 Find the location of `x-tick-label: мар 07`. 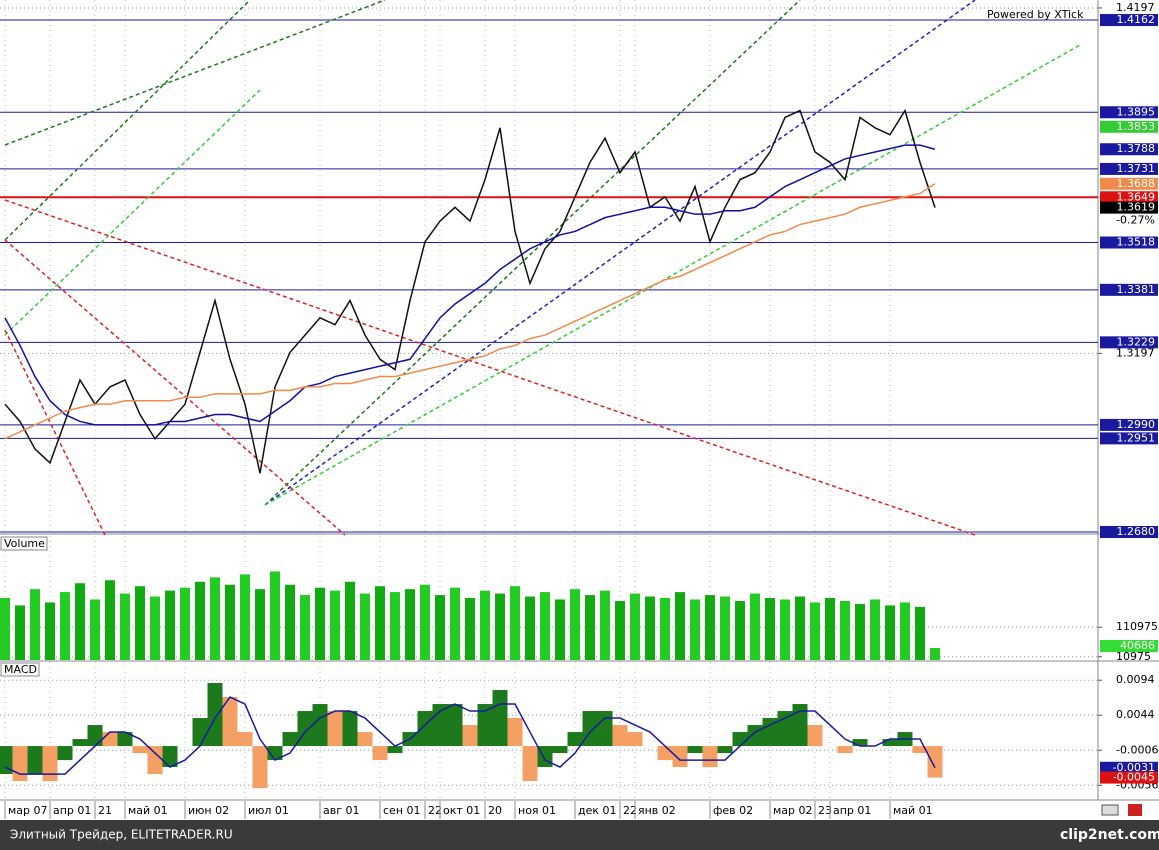

x-tick-label: мар 07 is located at coordinates (28, 810).